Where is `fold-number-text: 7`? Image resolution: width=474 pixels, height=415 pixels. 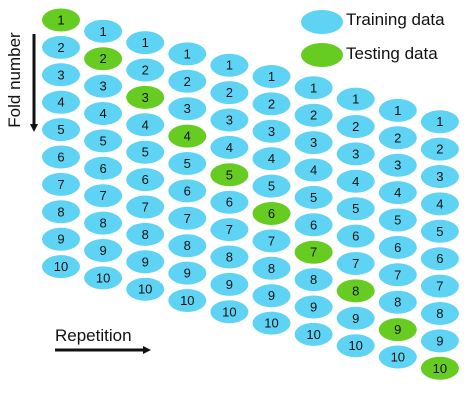 fold-number-text: 7 is located at coordinates (355, 263).